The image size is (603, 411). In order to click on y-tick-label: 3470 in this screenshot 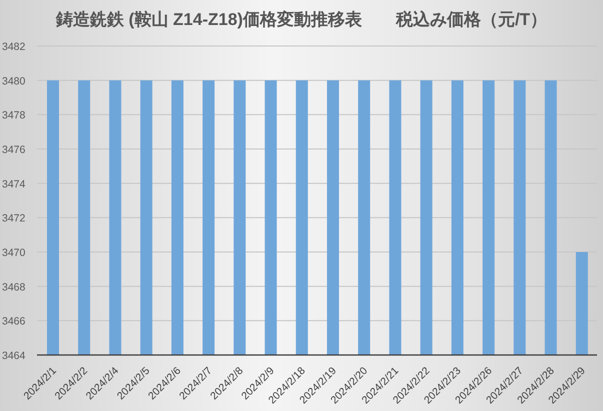, I will do `click(14, 253)`.